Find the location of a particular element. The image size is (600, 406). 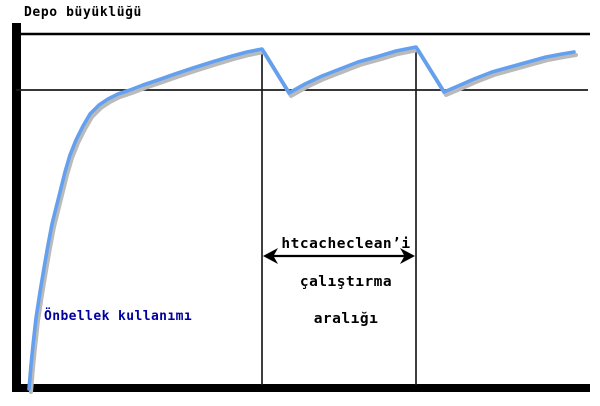

cache-usage-label: Önbellek kullanımı is located at coordinates (118, 316).